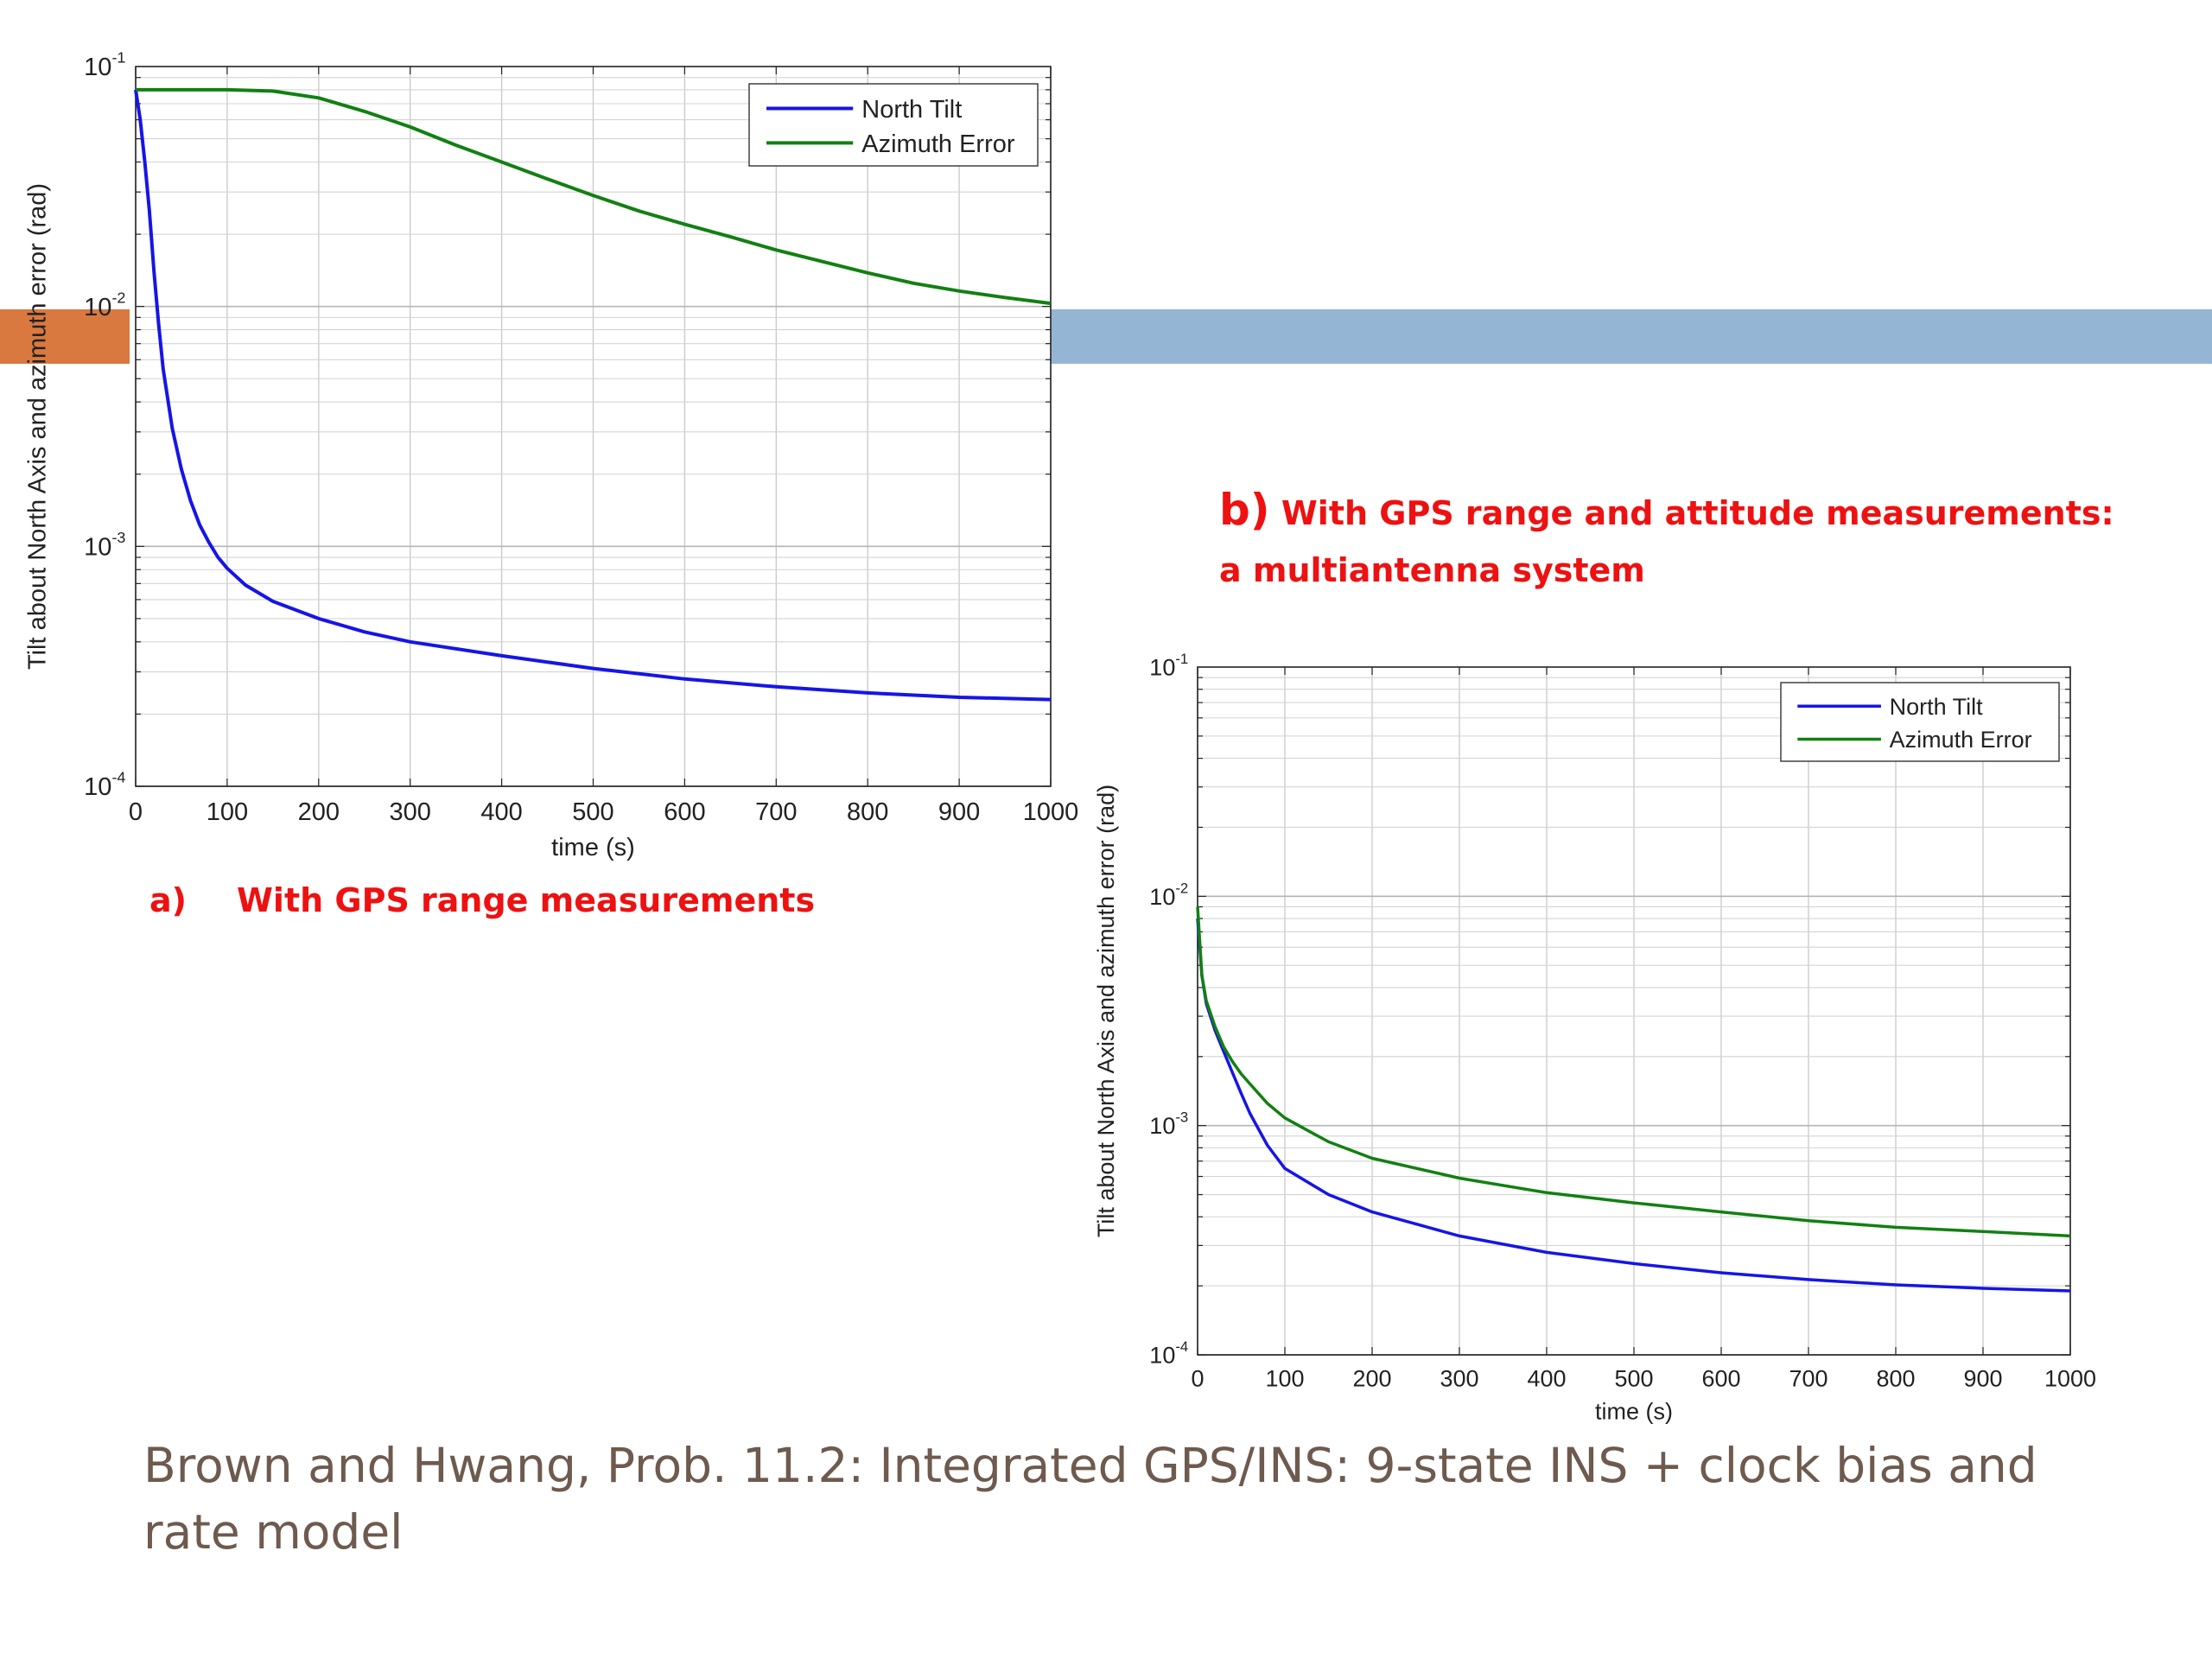  I want to click on blue-band, so click(1629, 336).